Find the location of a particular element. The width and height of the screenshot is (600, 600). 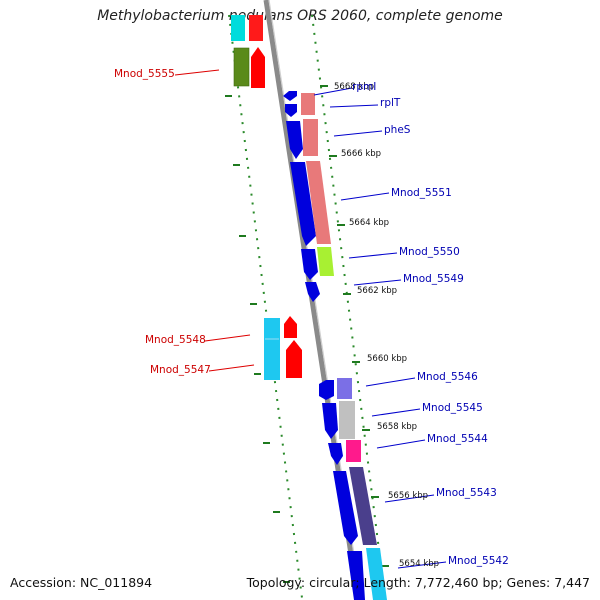

gene-label-rpmI: rpmI is located at coordinates (364, 87).